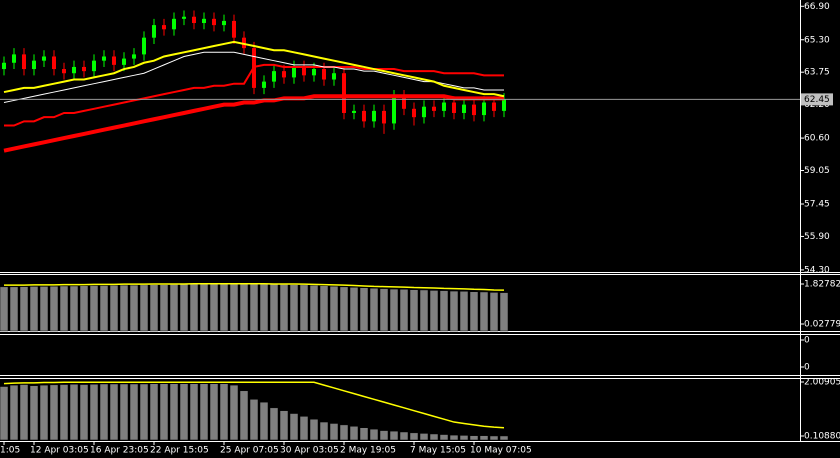 This screenshot has height=458, width=840. I want to click on y-tick-label: 0.10880, so click(822, 436).